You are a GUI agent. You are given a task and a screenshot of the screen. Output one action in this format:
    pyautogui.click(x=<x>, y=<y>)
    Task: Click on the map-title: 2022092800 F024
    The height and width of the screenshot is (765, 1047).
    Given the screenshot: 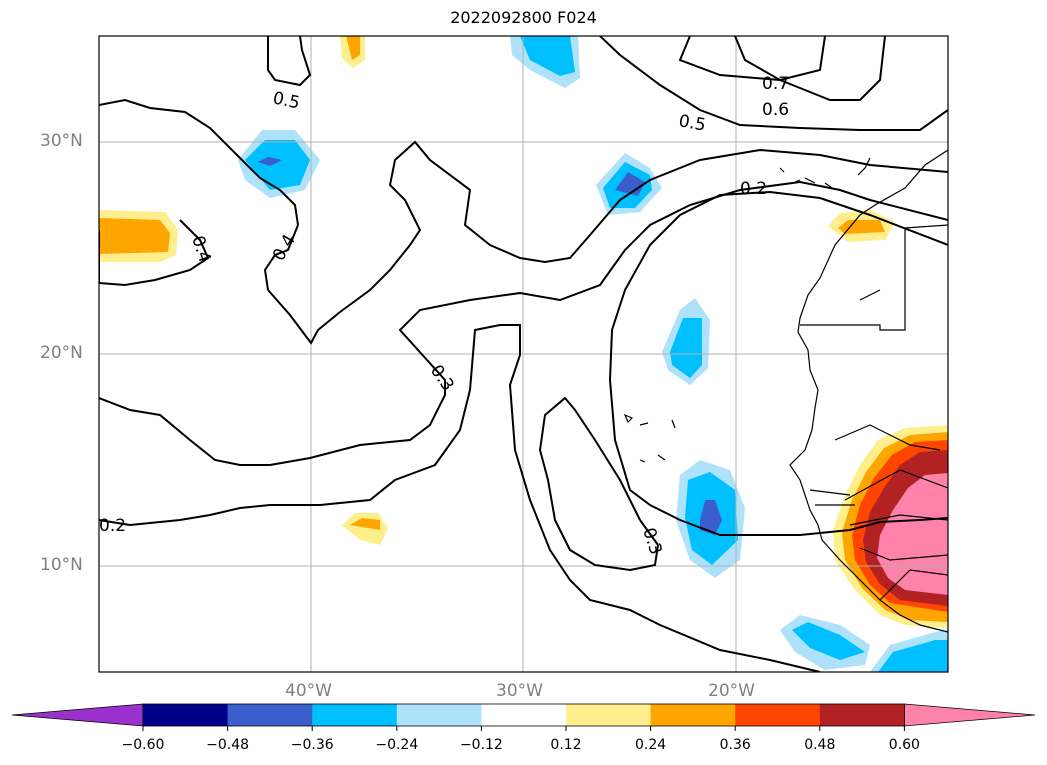 What is the action you would take?
    pyautogui.click(x=523, y=17)
    